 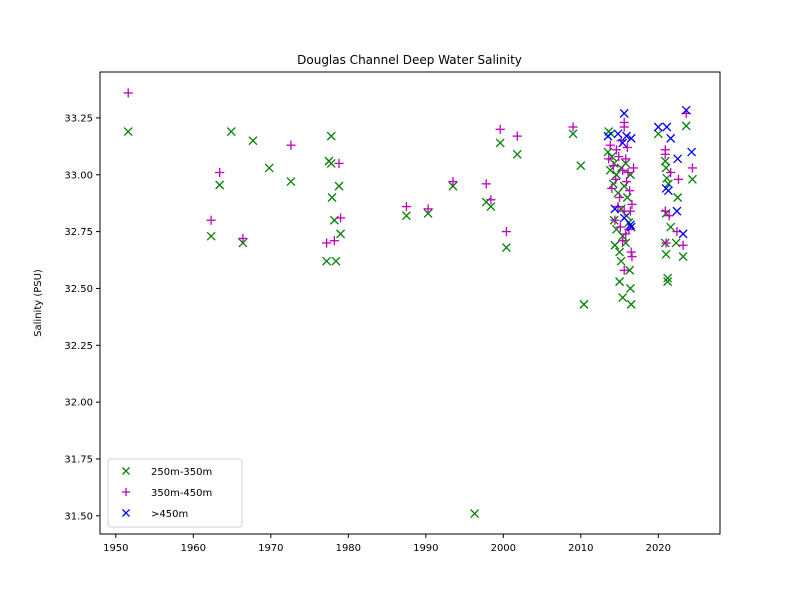 What do you see at coordinates (38, 303) in the screenshot?
I see `y-axis-label: Salinity (PSU)` at bounding box center [38, 303].